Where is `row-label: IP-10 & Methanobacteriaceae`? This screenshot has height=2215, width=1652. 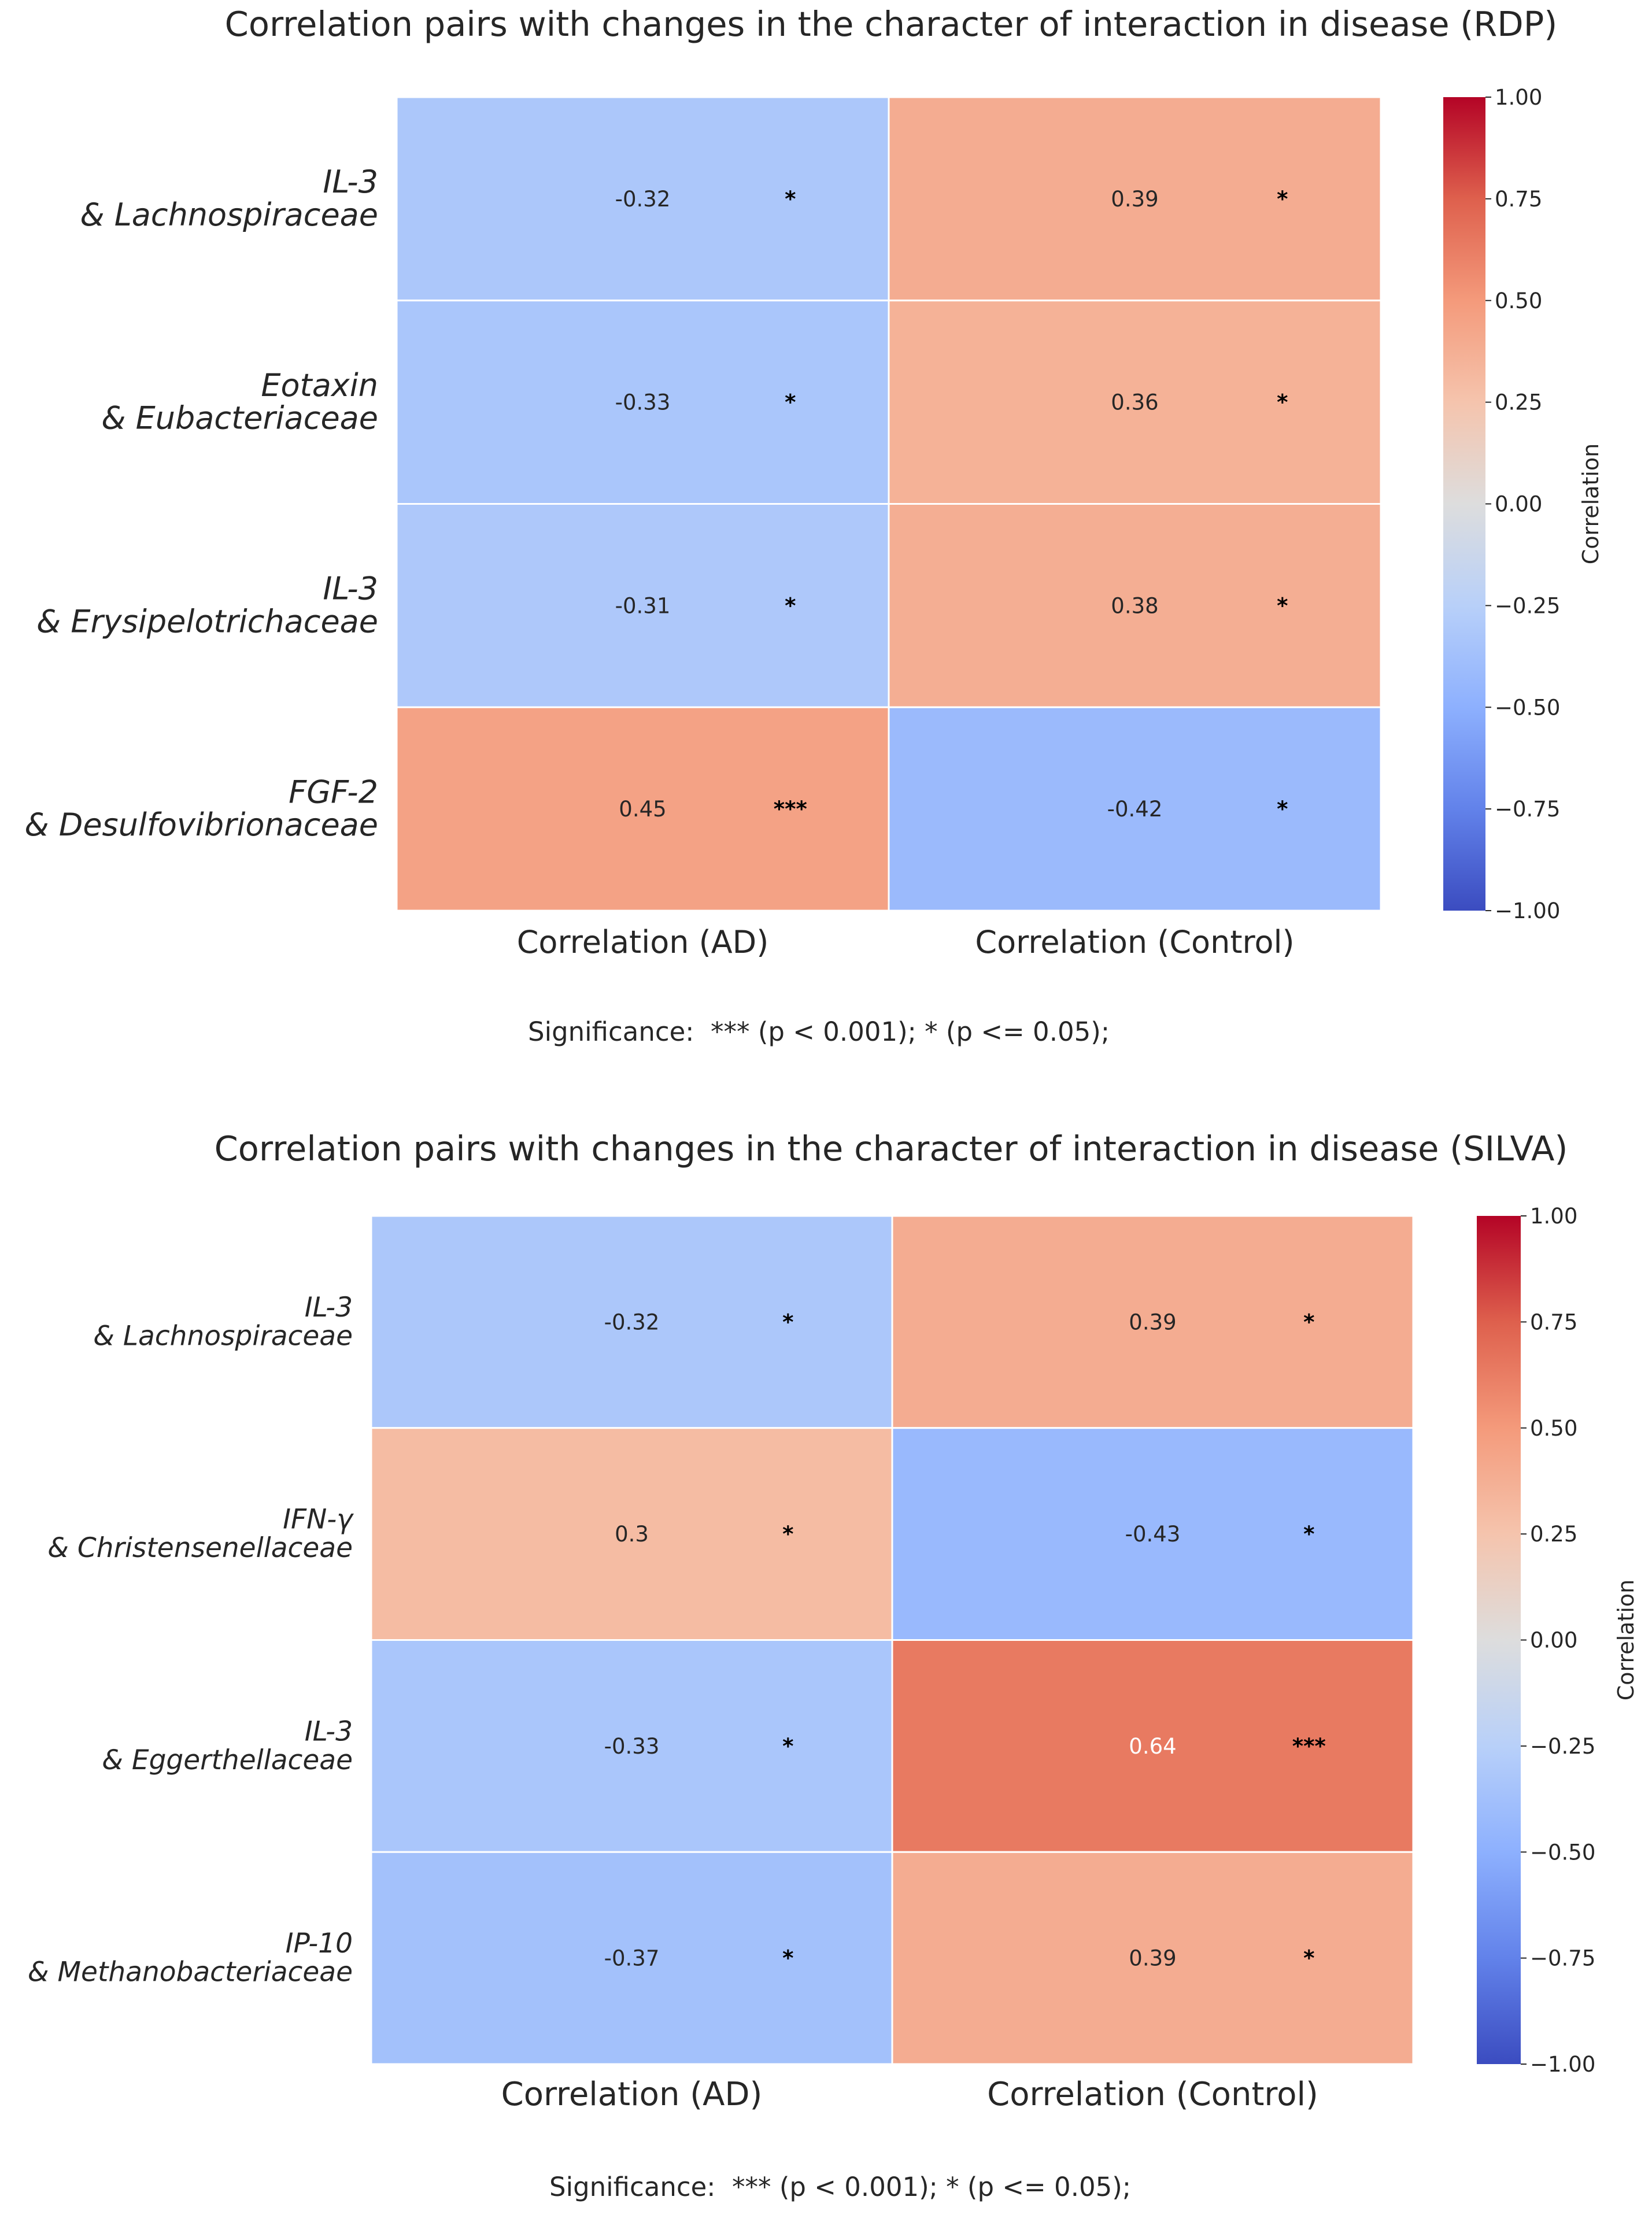
row-label: IP-10 & Methanobacteriaceae is located at coordinates (190, 1958).